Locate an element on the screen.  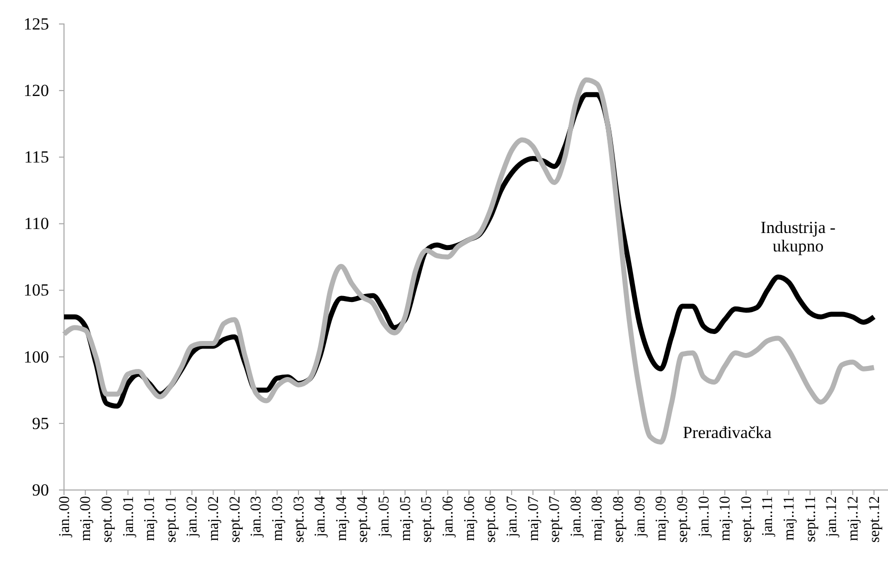
x-tick-label: sept..02 is located at coordinates (235, 519).